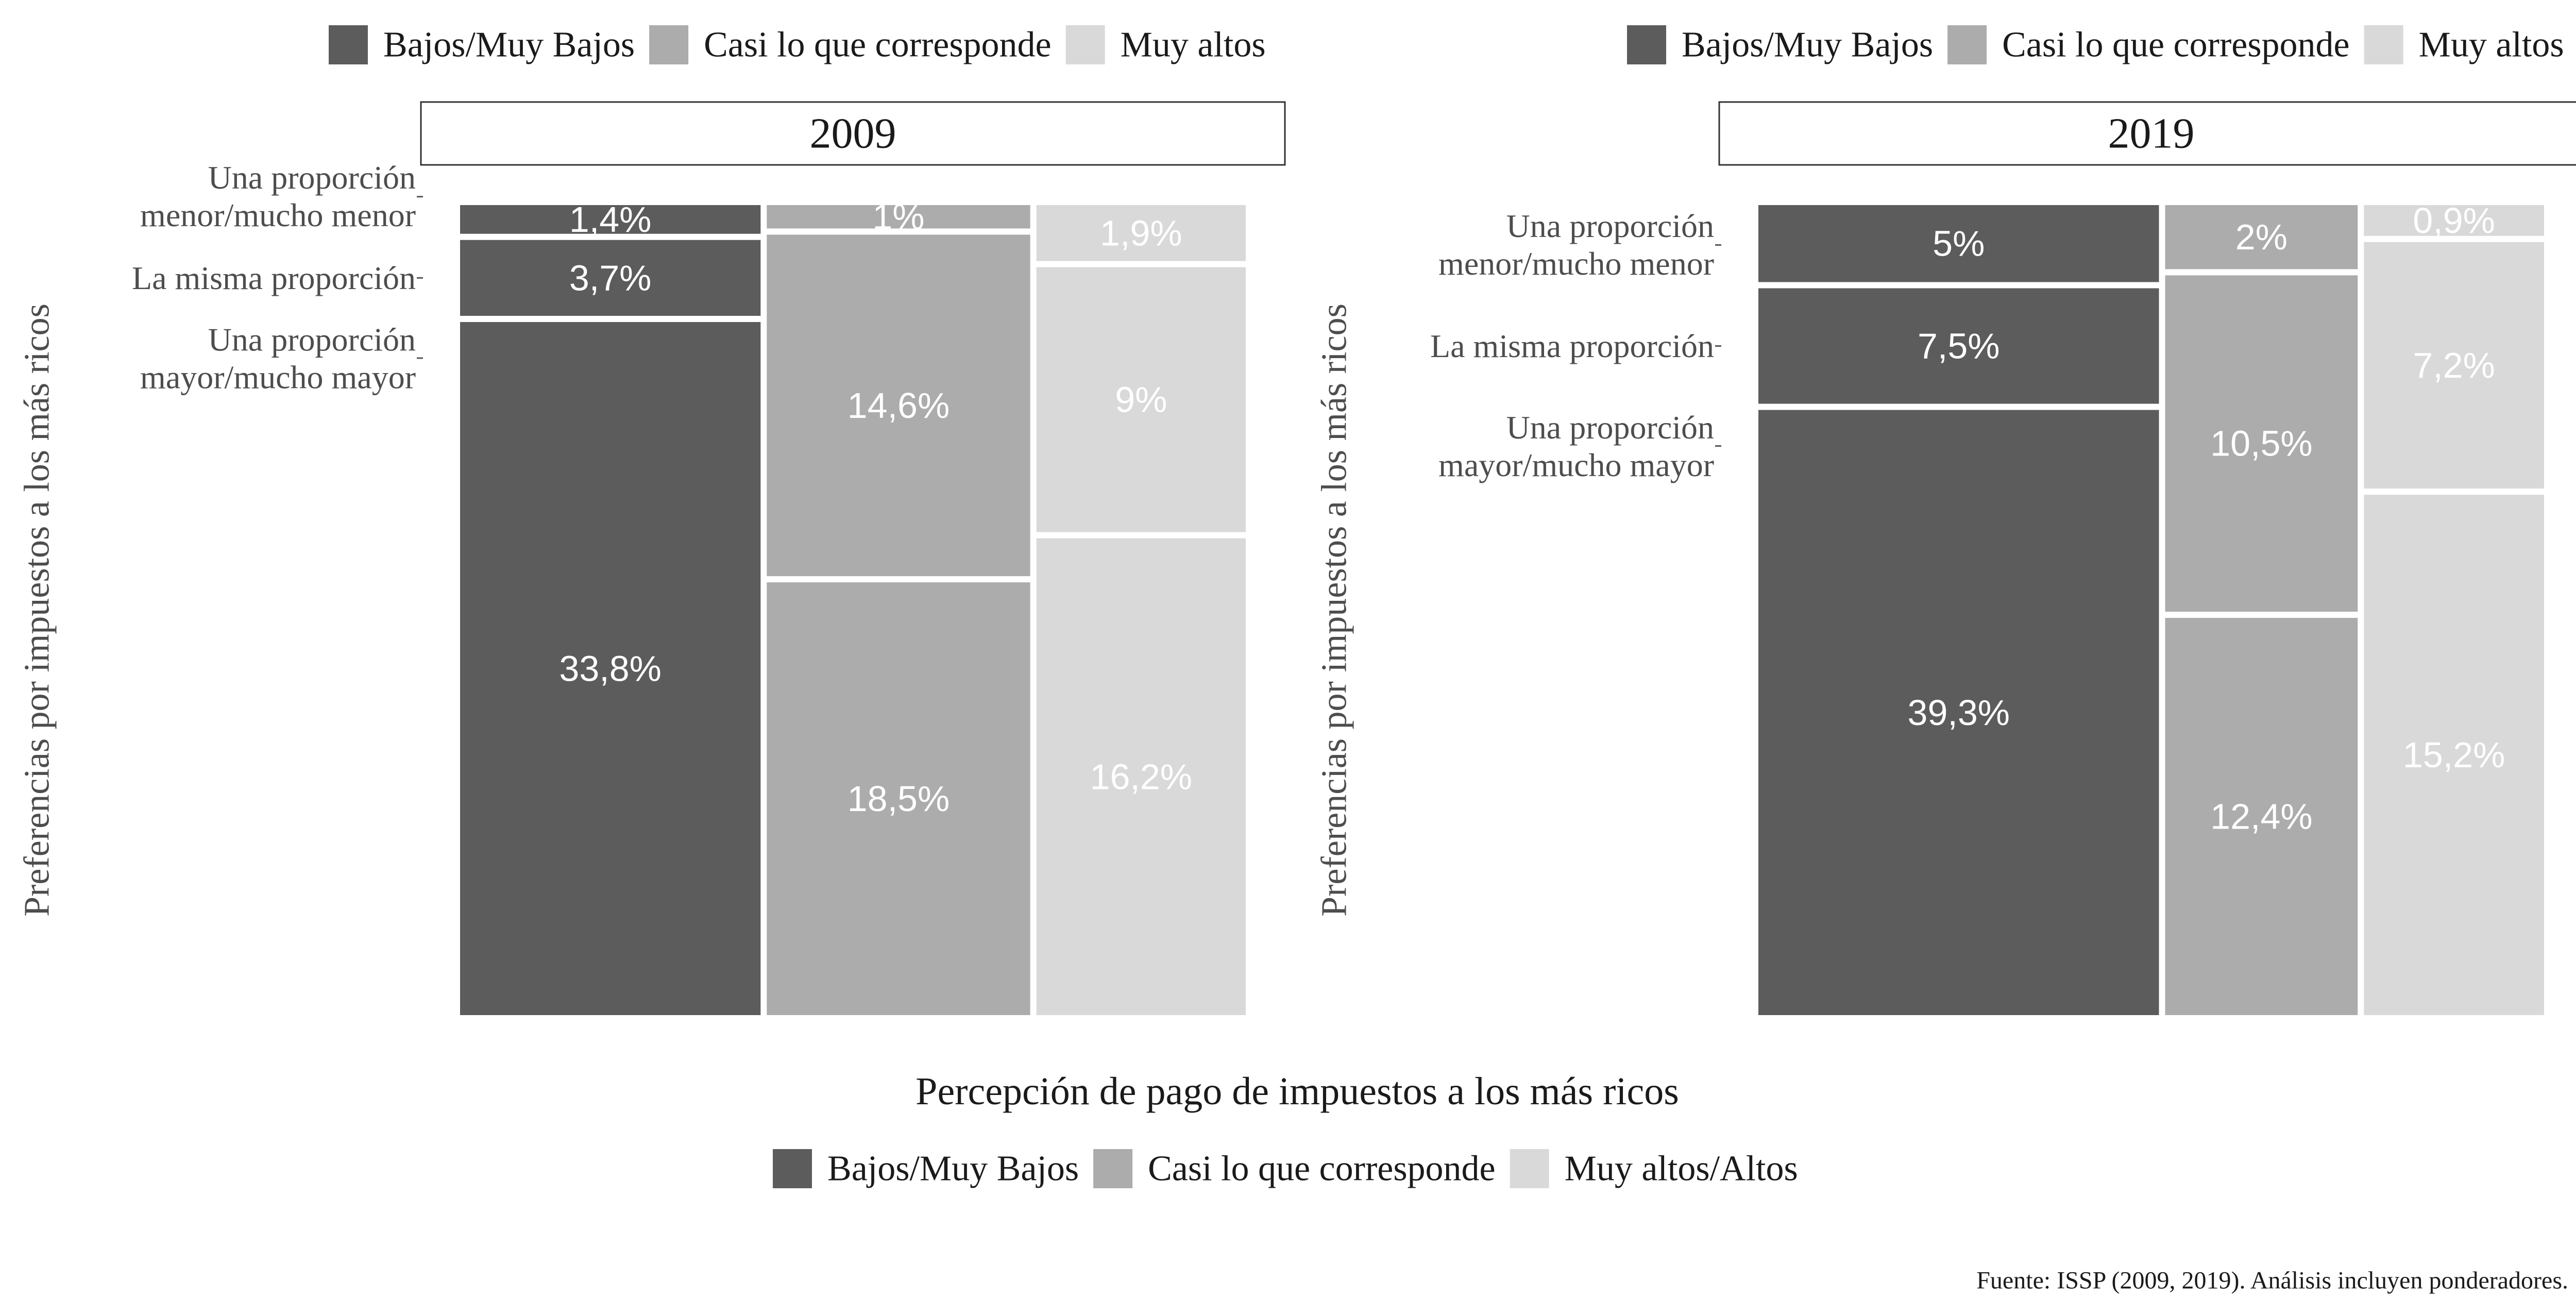  I want to click on legend-bottom-label: Casi lo que corresponde, so click(1322, 1169).